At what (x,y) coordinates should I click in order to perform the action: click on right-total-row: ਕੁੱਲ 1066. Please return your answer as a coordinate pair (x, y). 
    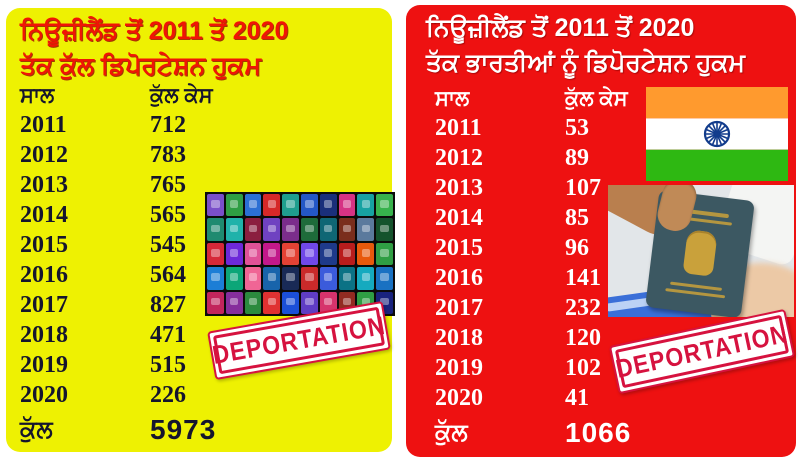
    Looking at the image, I should click on (560, 433).